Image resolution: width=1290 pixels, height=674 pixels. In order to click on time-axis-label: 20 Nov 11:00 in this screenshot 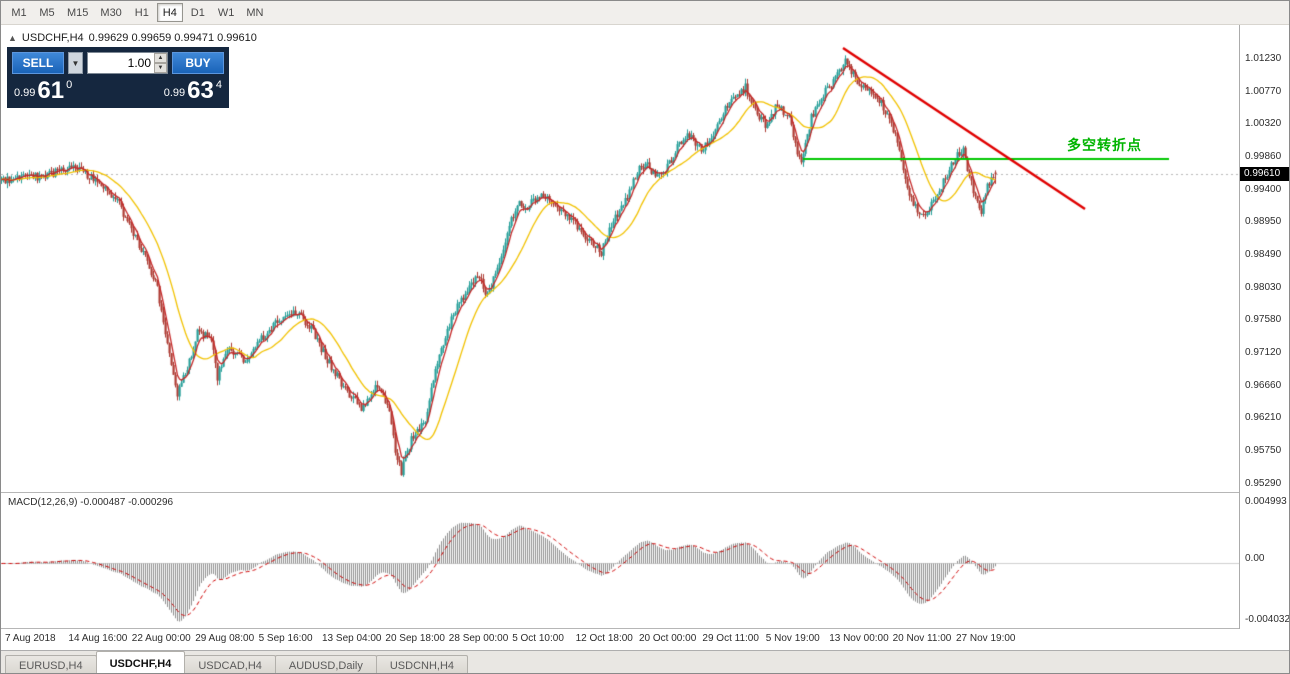, I will do `click(922, 638)`.